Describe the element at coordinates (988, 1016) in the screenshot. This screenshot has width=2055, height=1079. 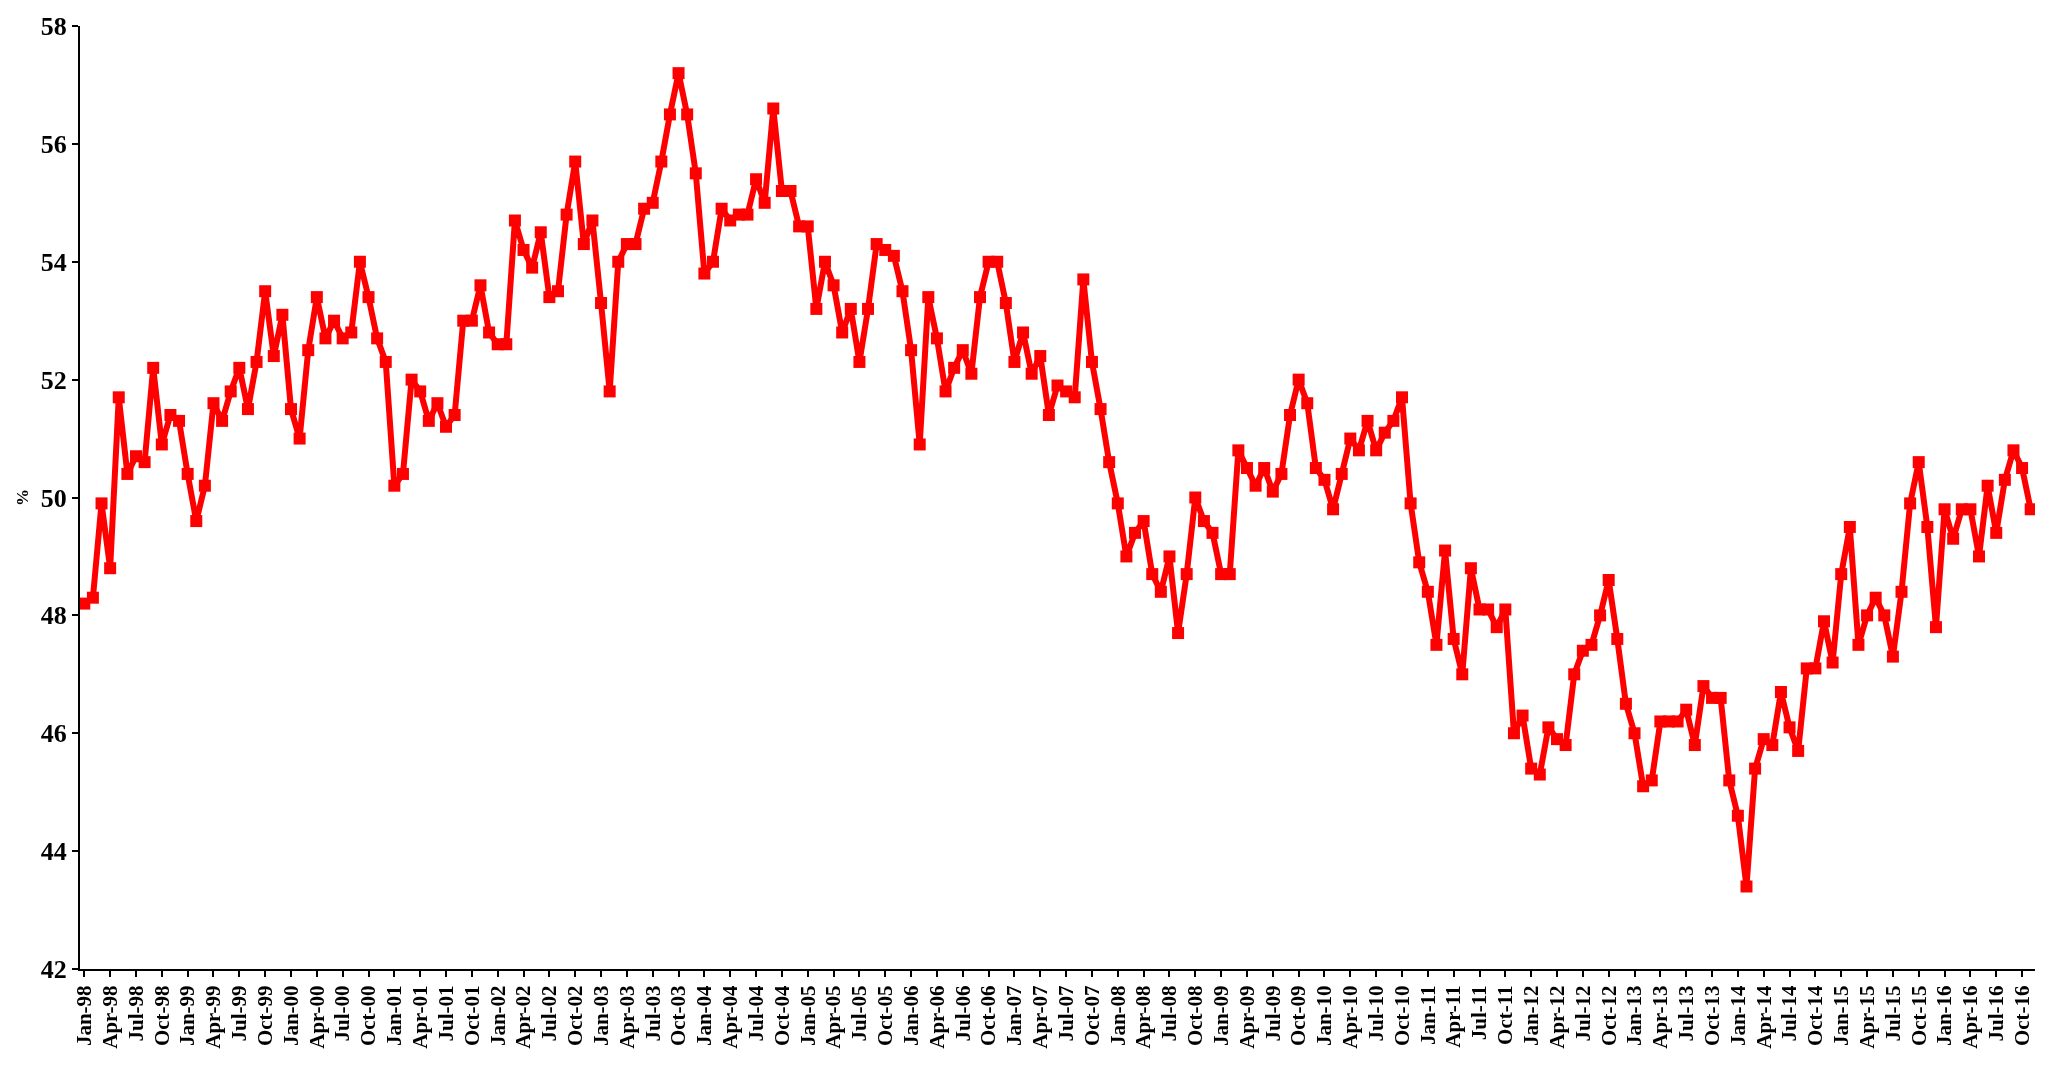
I see `x-tick-label: Oct-06` at that location.